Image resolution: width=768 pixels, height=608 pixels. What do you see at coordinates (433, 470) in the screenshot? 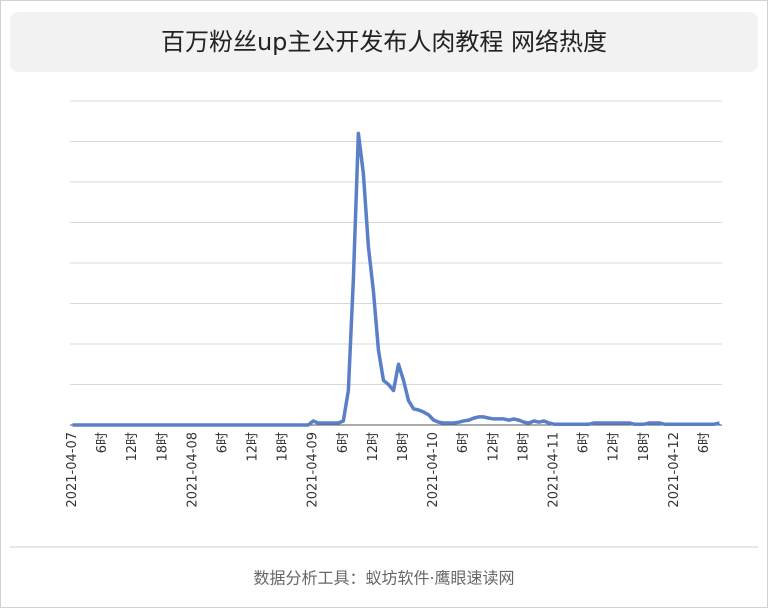
I see `x-tick-label: 2021-04-10` at bounding box center [433, 470].